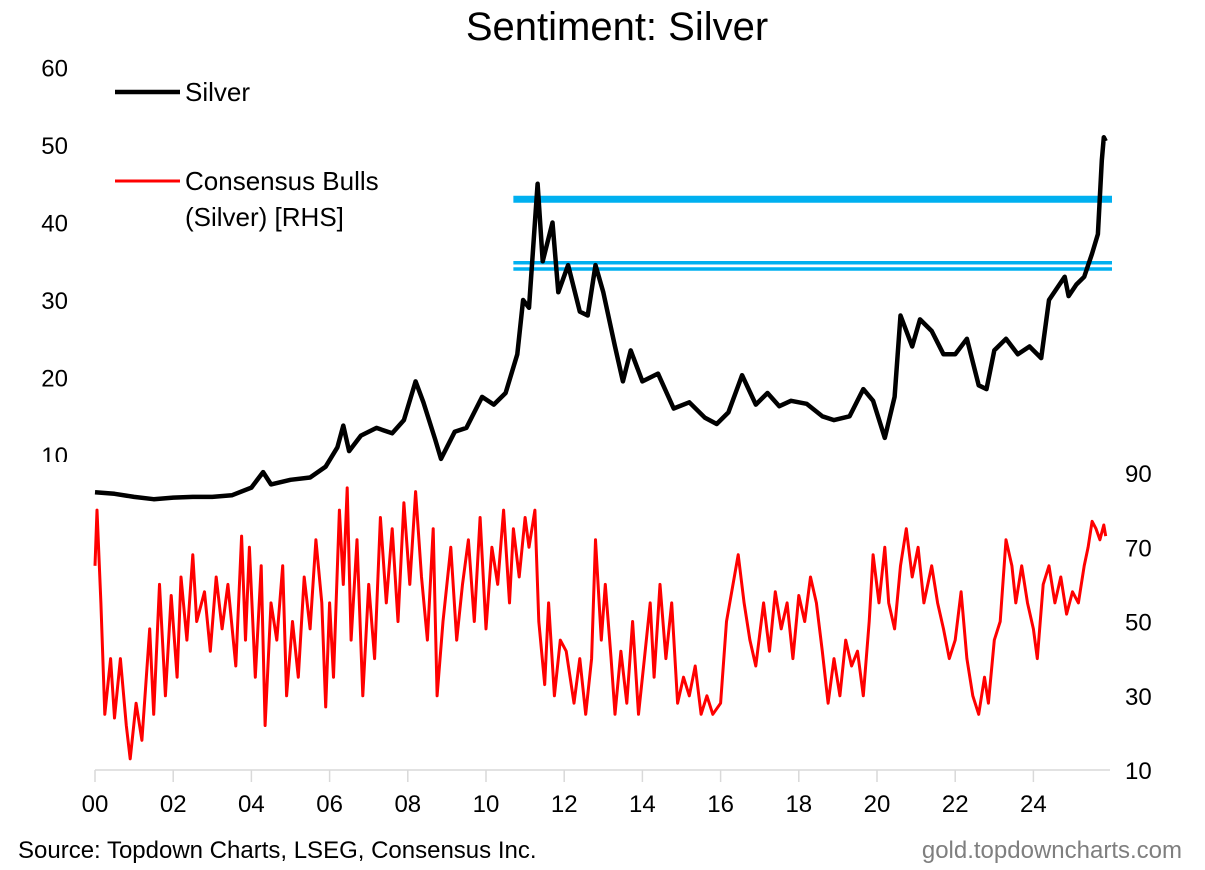  I want to click on left-axis: 60 50 40 30 20 10, so click(54, 263).